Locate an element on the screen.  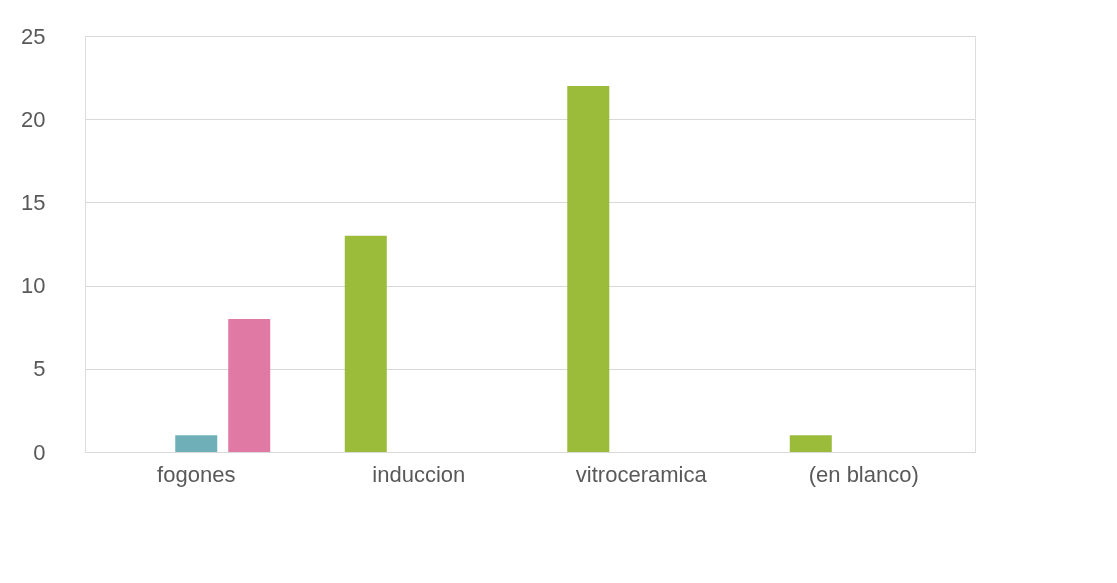
y-tick-label: 10 is located at coordinates (33, 286).